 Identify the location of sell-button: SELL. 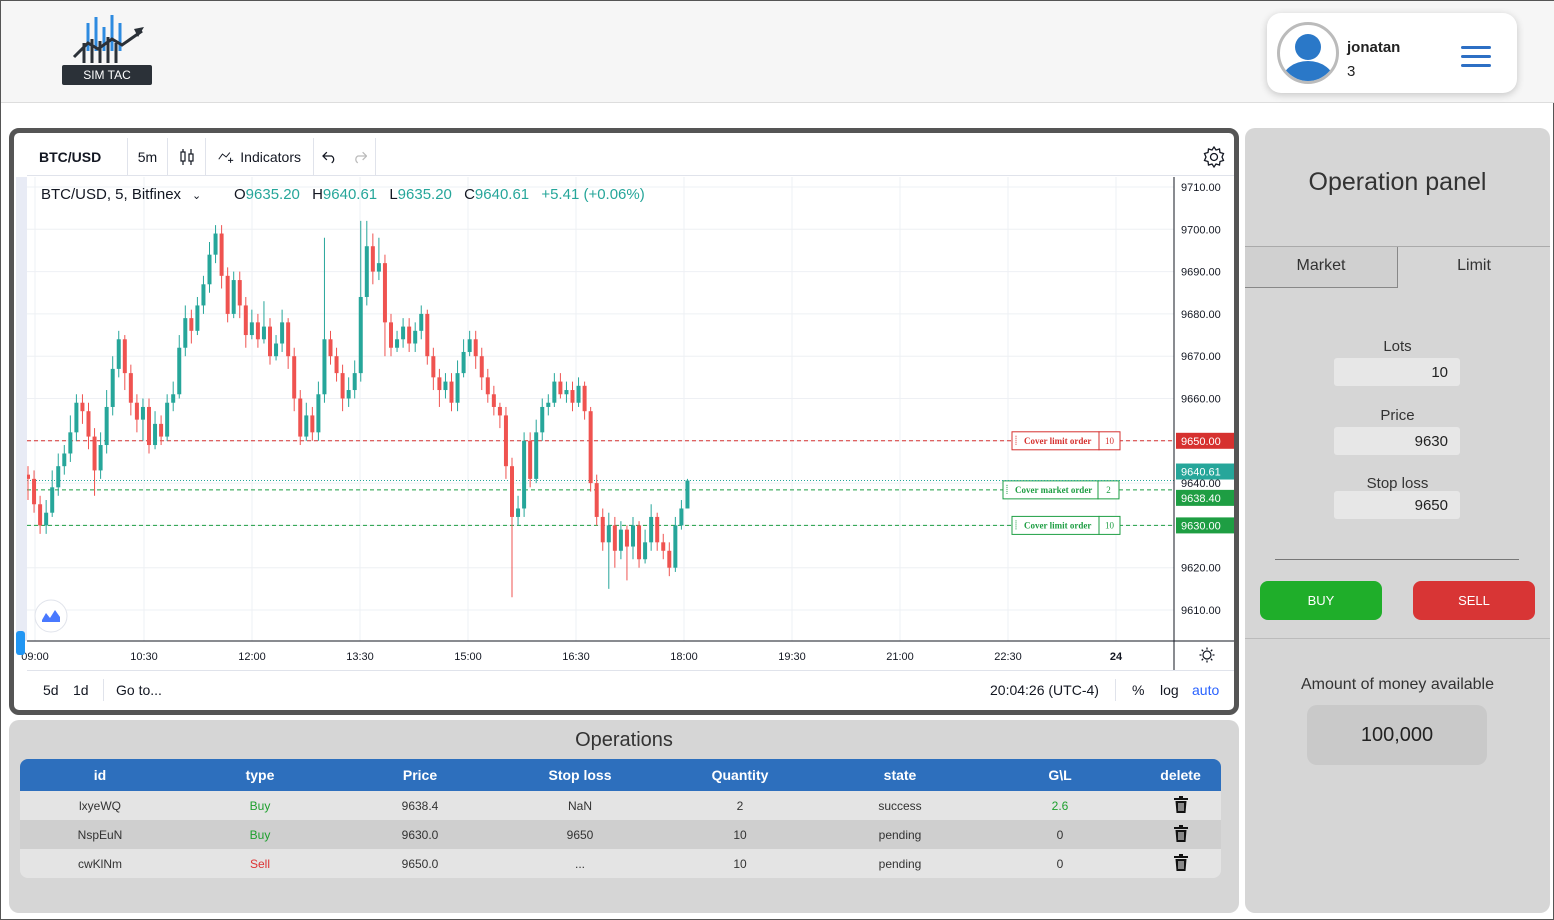
(1474, 600).